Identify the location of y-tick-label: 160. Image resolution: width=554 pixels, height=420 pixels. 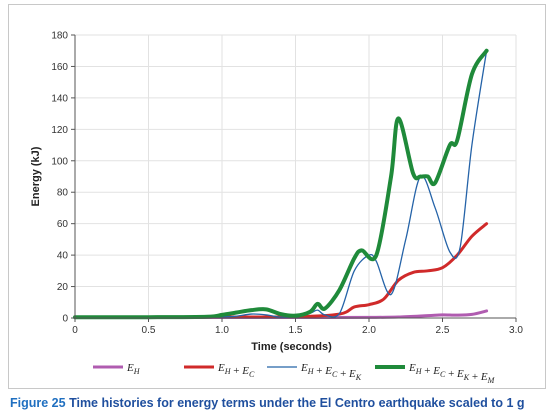
(59, 67).